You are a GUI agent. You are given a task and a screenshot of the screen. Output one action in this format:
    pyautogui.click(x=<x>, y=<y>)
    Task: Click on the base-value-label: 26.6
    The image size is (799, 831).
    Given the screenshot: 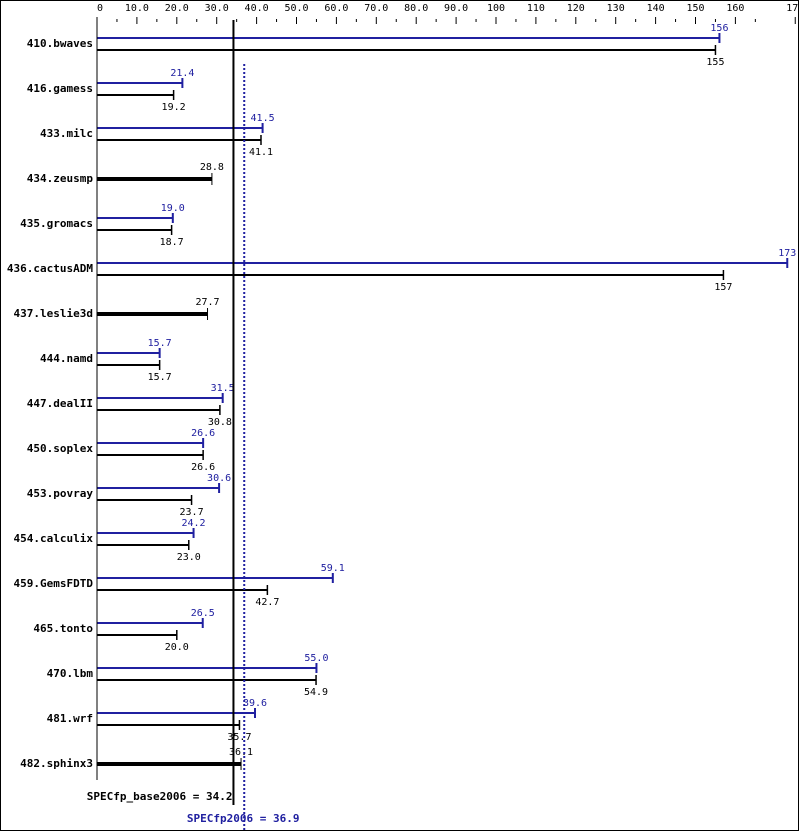 What is the action you would take?
    pyautogui.click(x=203, y=467)
    